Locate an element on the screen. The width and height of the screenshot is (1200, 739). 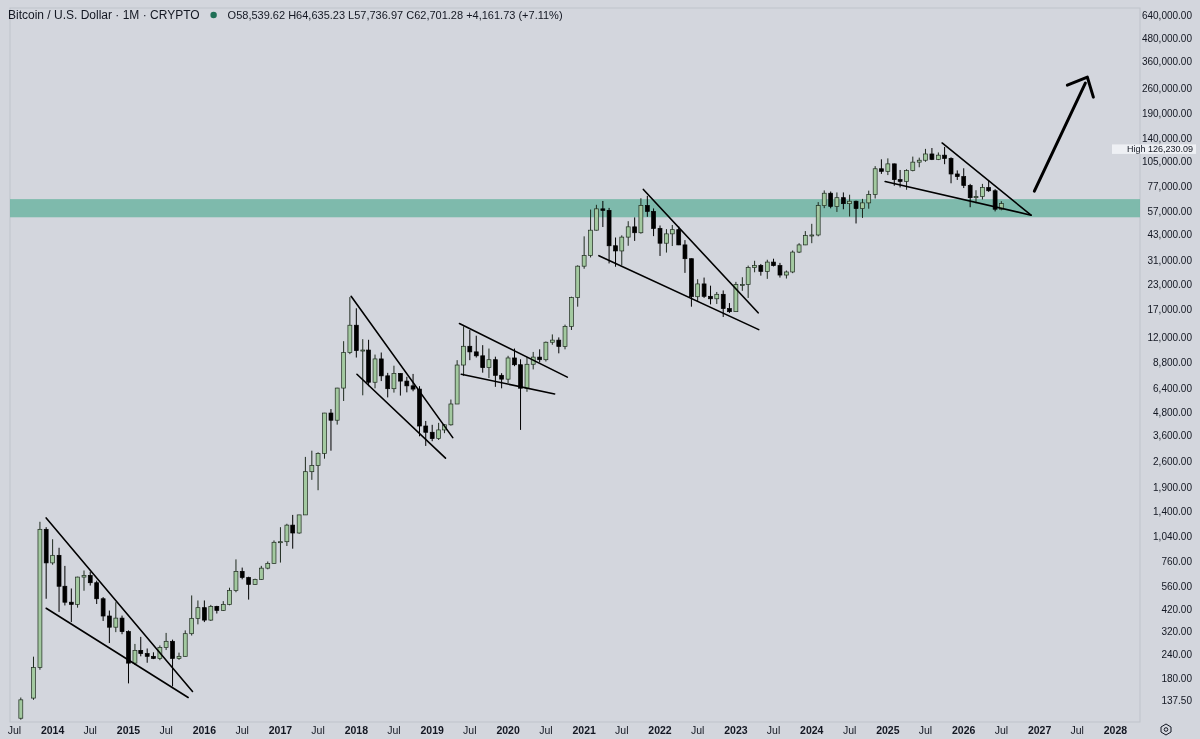
x-tick-label: 2028 is located at coordinates (1115, 730).